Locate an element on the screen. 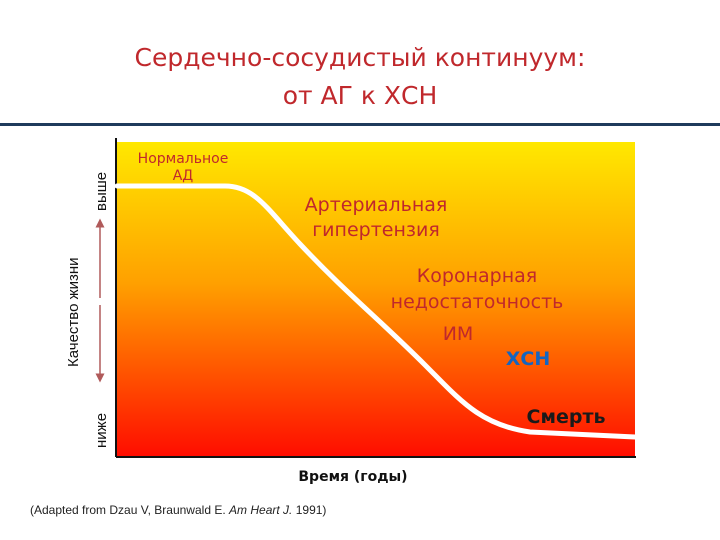 The height and width of the screenshot is (540, 720). title-divider is located at coordinates (360, 124).